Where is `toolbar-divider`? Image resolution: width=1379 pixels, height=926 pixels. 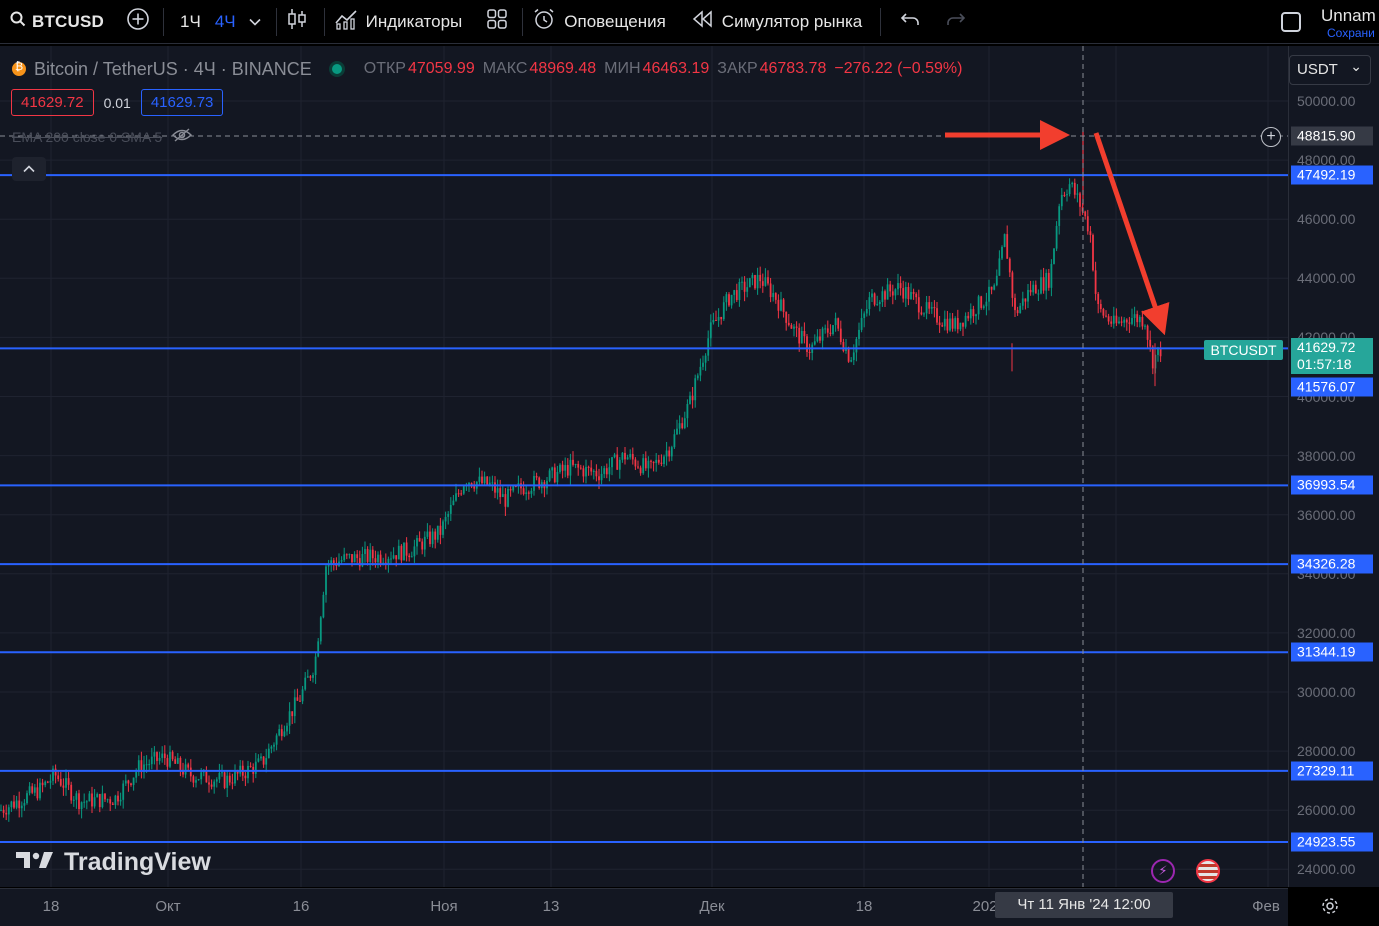
toolbar-divider is located at coordinates (523, 21).